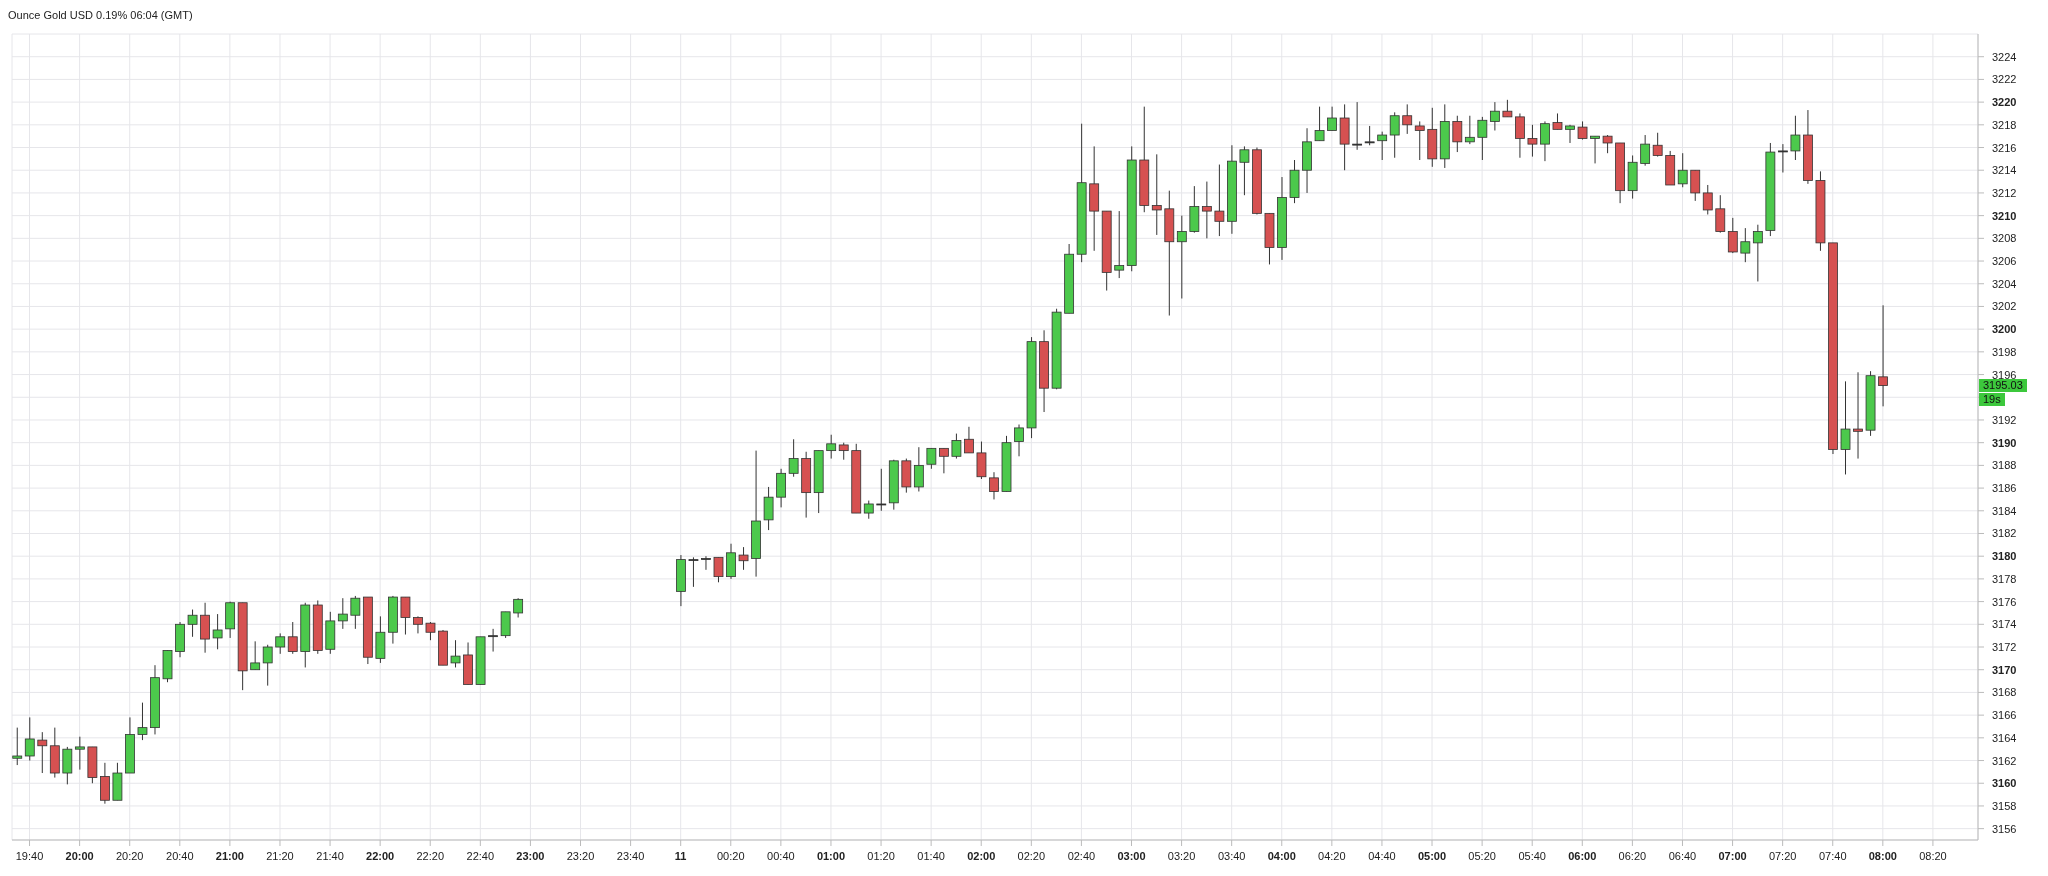 The height and width of the screenshot is (876, 2048). What do you see at coordinates (1031, 856) in the screenshot?
I see `x-tick-label: 02:20` at bounding box center [1031, 856].